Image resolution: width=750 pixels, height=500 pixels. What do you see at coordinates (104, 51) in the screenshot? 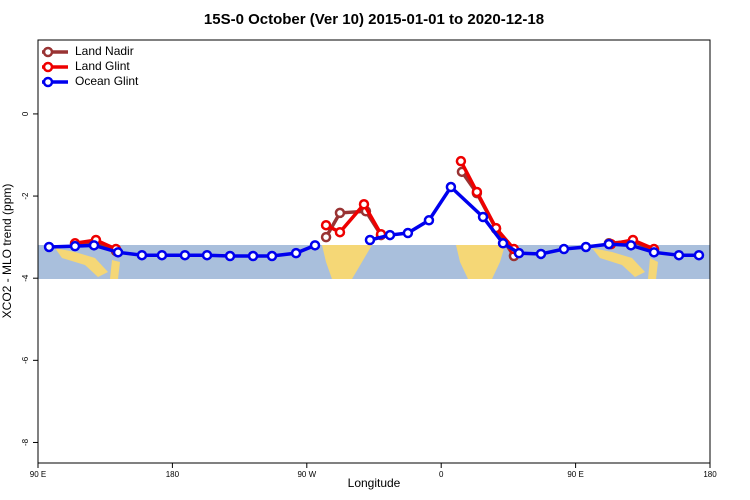
I see `legend-label: Land Nadir` at bounding box center [104, 51].